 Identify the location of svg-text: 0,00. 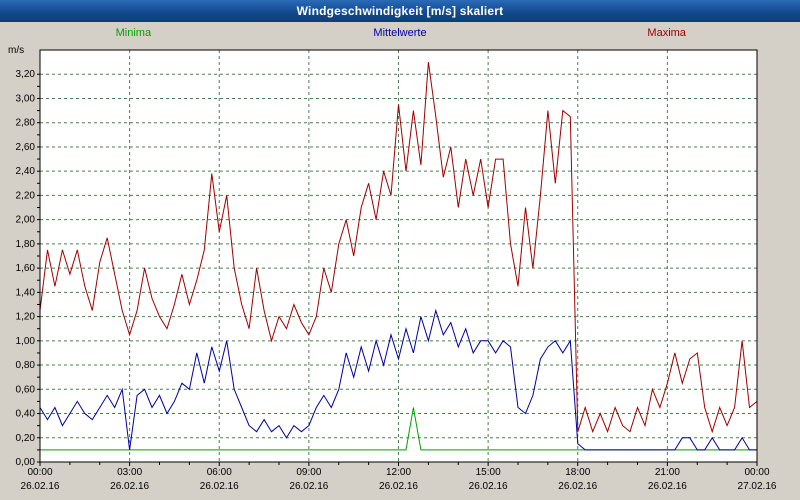
(26, 462).